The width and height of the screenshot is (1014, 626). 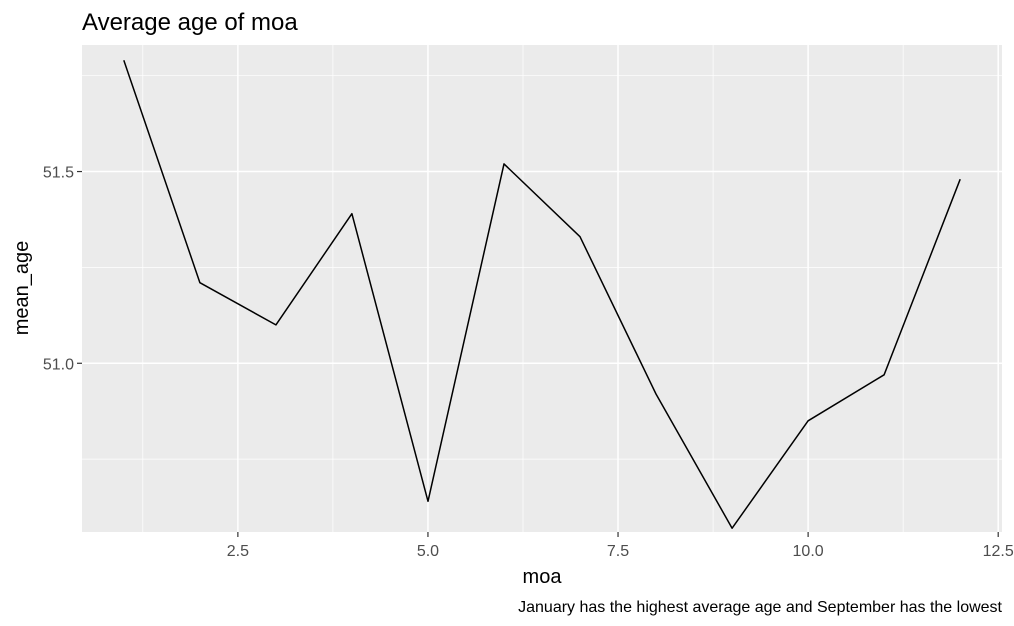 I want to click on x-tick-label: 7.5, so click(x=618, y=551).